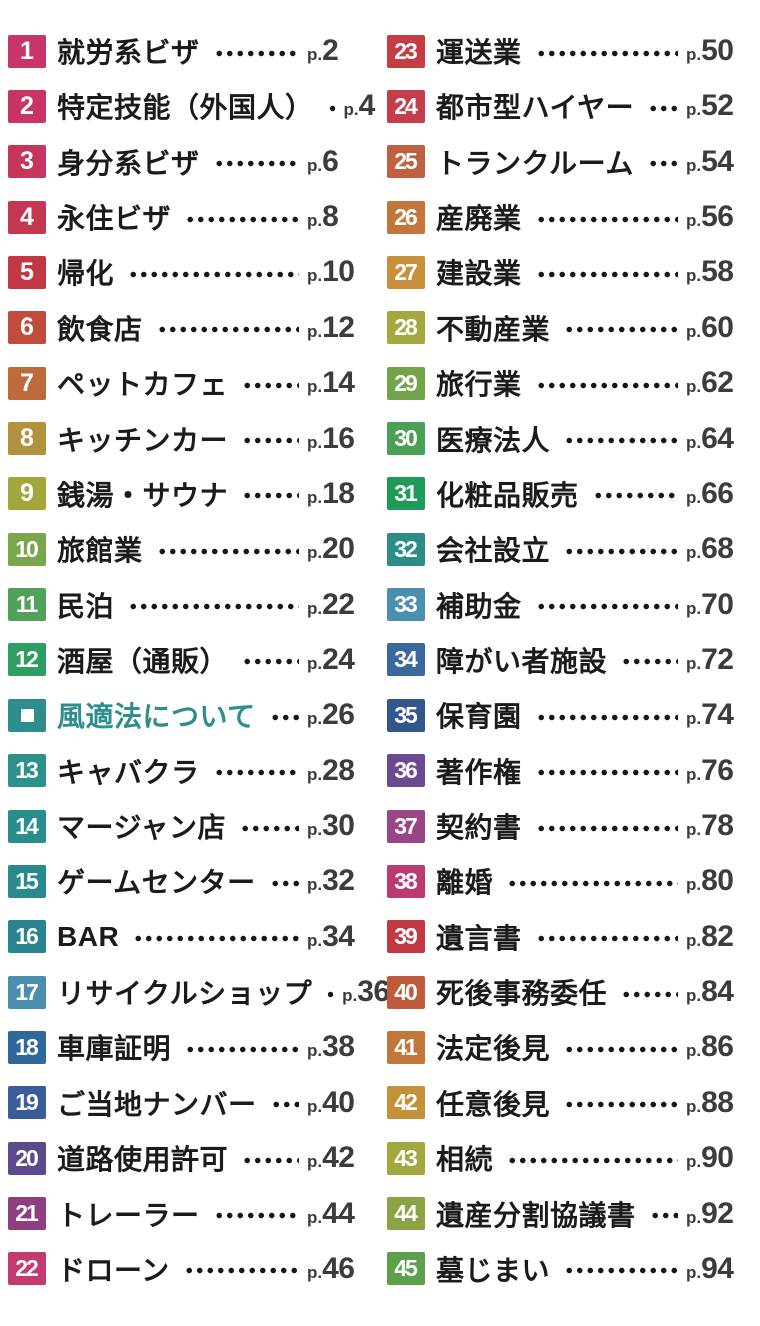 This screenshot has width=760, height=1326. Describe the element at coordinates (717, 383) in the screenshot. I see `page-number: 62` at that location.